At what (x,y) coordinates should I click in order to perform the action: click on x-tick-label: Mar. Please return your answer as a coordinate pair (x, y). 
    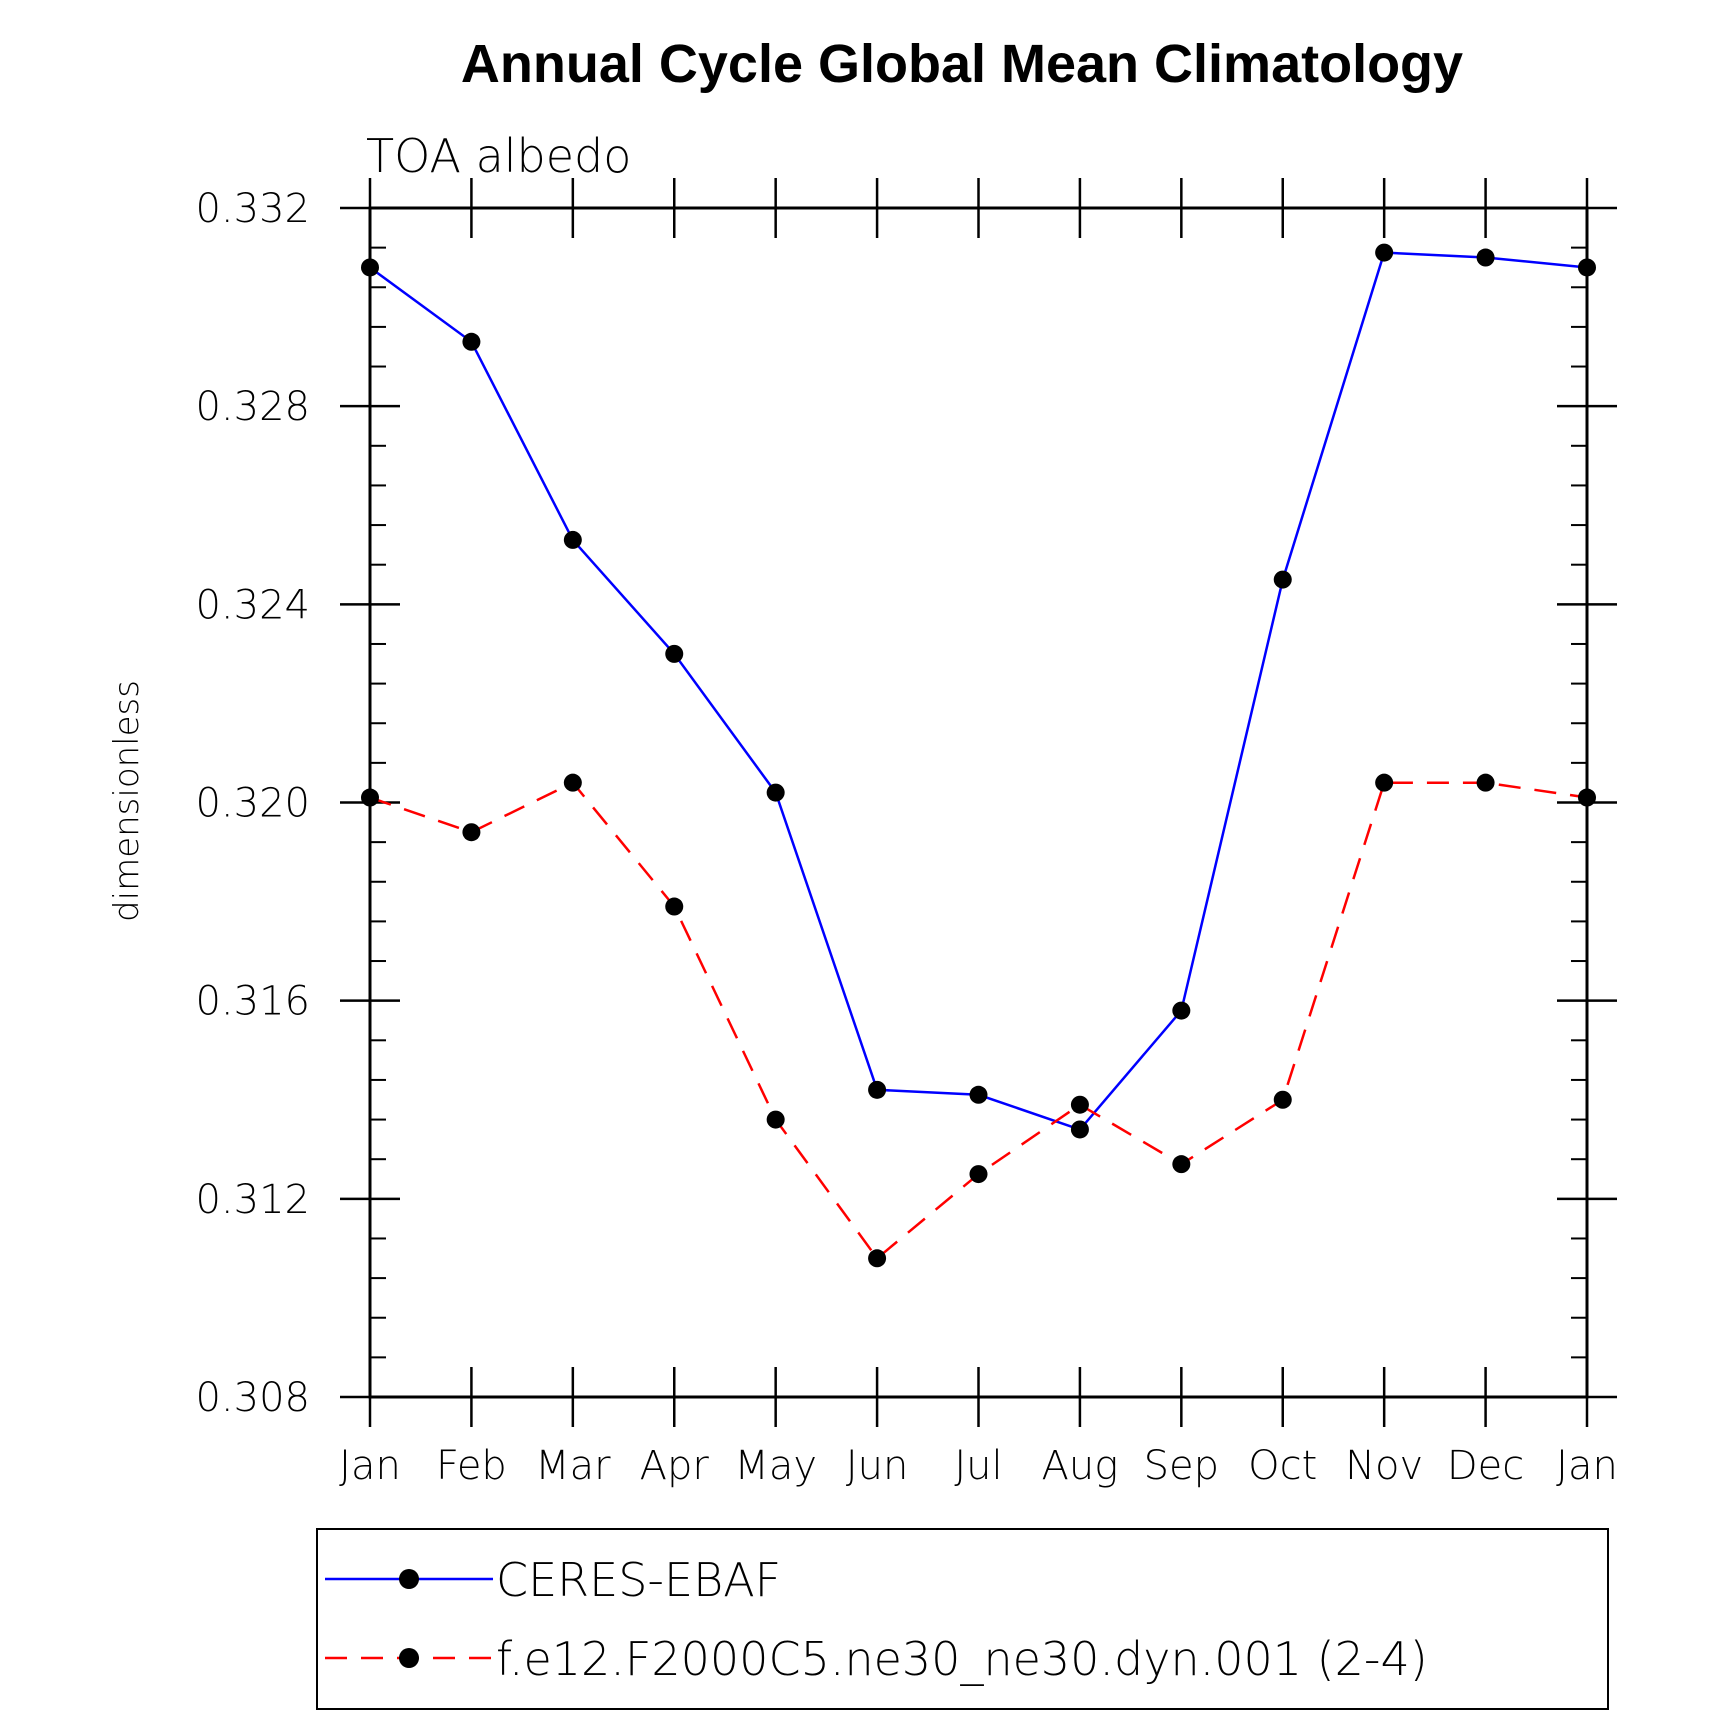
    Looking at the image, I should click on (573, 1466).